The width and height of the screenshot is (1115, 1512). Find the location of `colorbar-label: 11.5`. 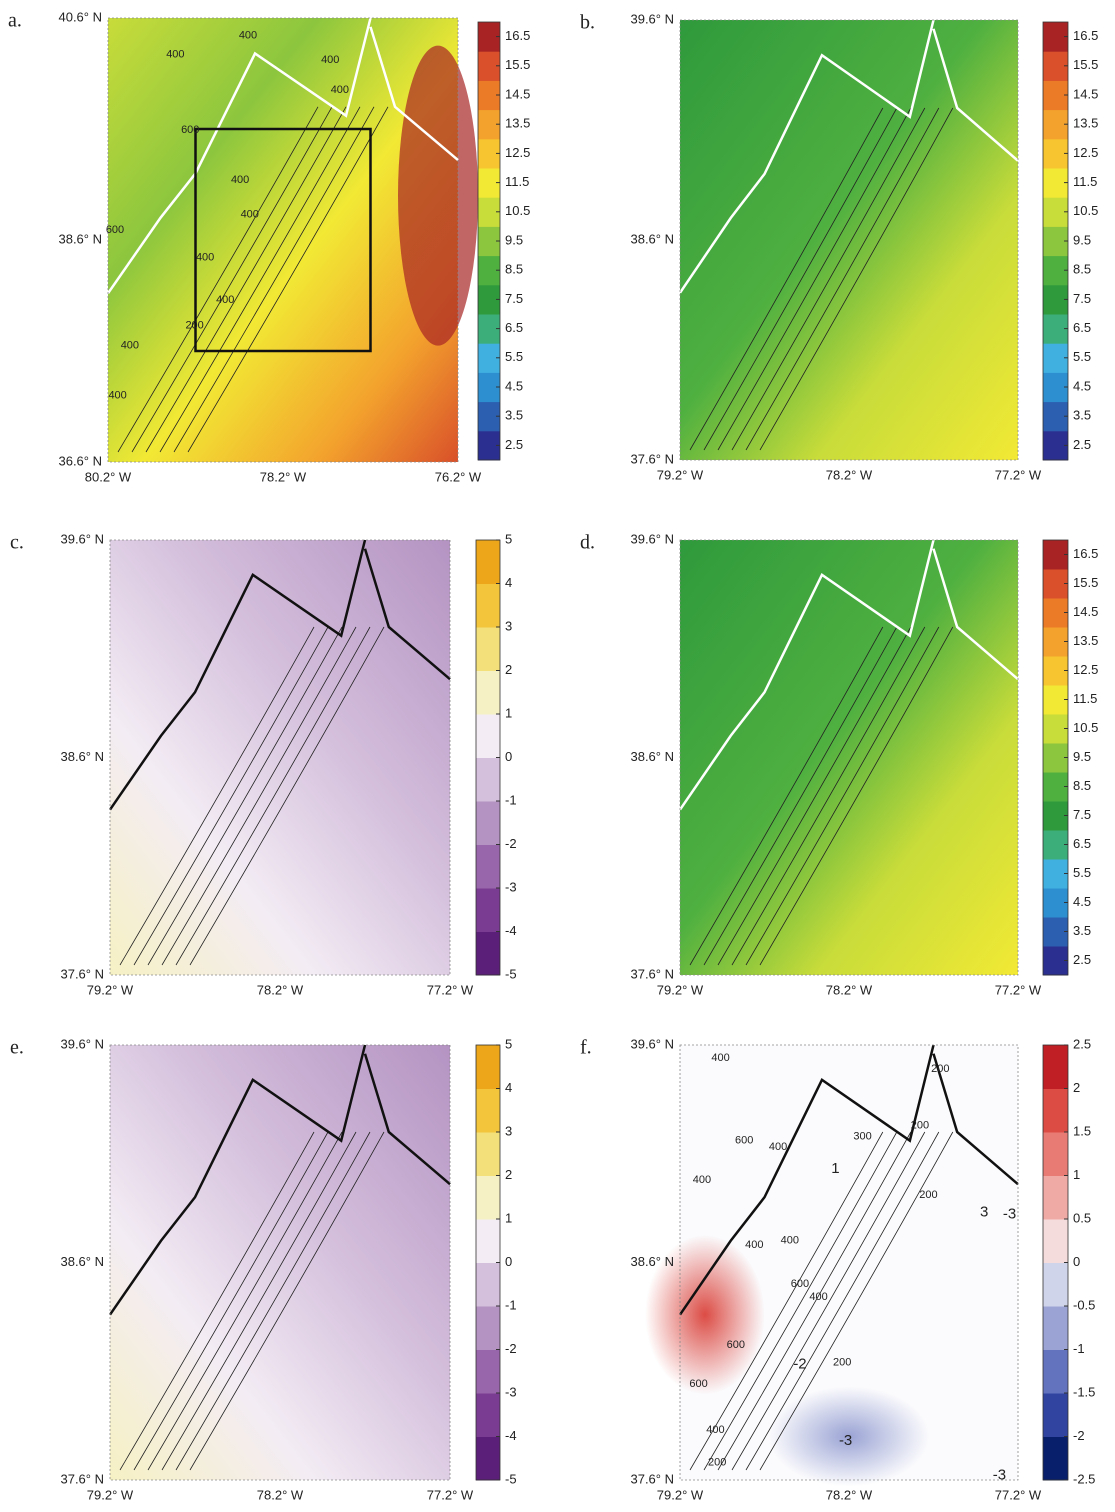

colorbar-label: 11.5 is located at coordinates (1085, 181).